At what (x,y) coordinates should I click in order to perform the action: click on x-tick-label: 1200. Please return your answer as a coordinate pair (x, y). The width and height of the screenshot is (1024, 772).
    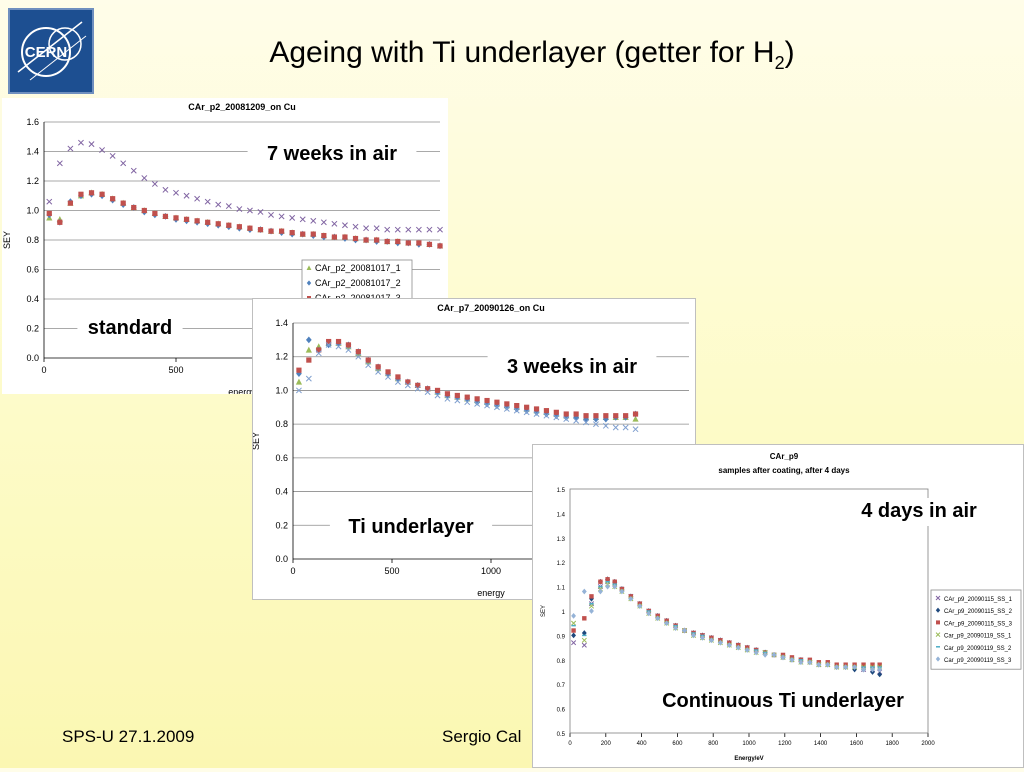
    Looking at the image, I should click on (785, 744).